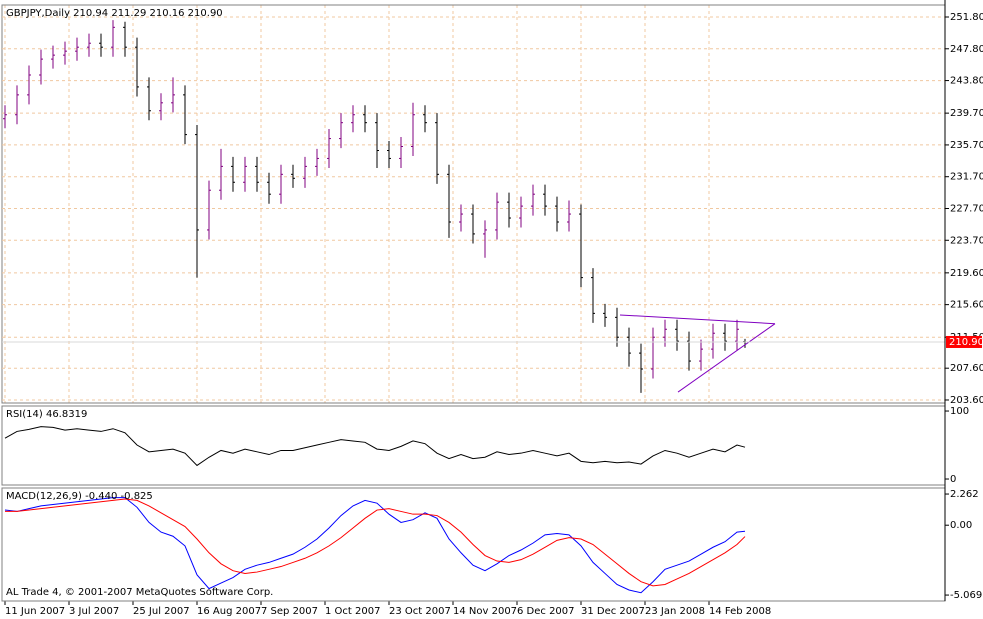 The height and width of the screenshot is (619, 983). What do you see at coordinates (966, 368) in the screenshot?
I see `y-tick-label: 207.60` at bounding box center [966, 368].